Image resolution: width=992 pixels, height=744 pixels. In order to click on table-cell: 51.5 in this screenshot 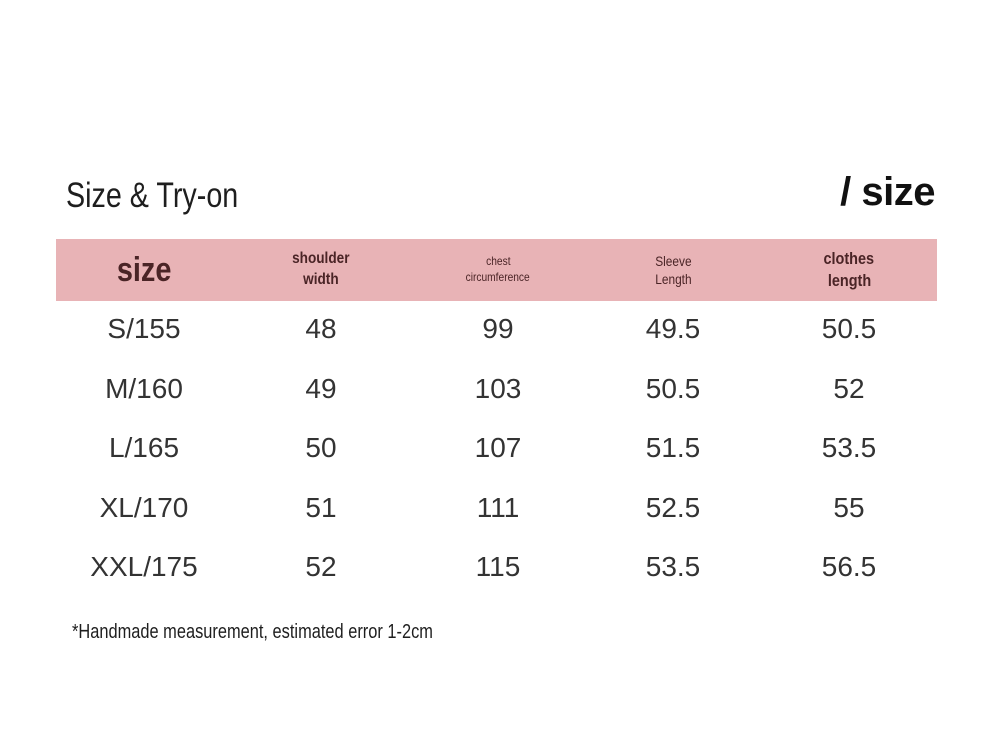, I will do `click(673, 447)`.